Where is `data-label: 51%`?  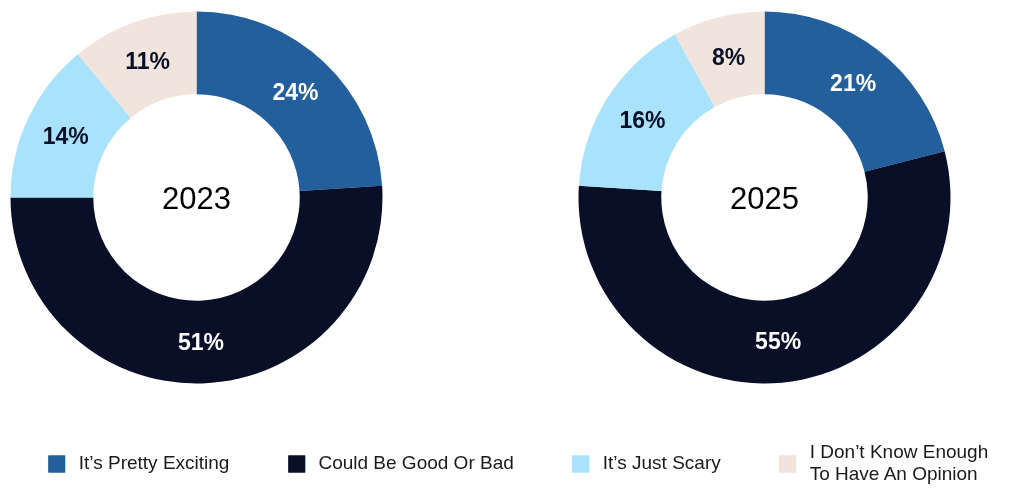
data-label: 51% is located at coordinates (201, 342).